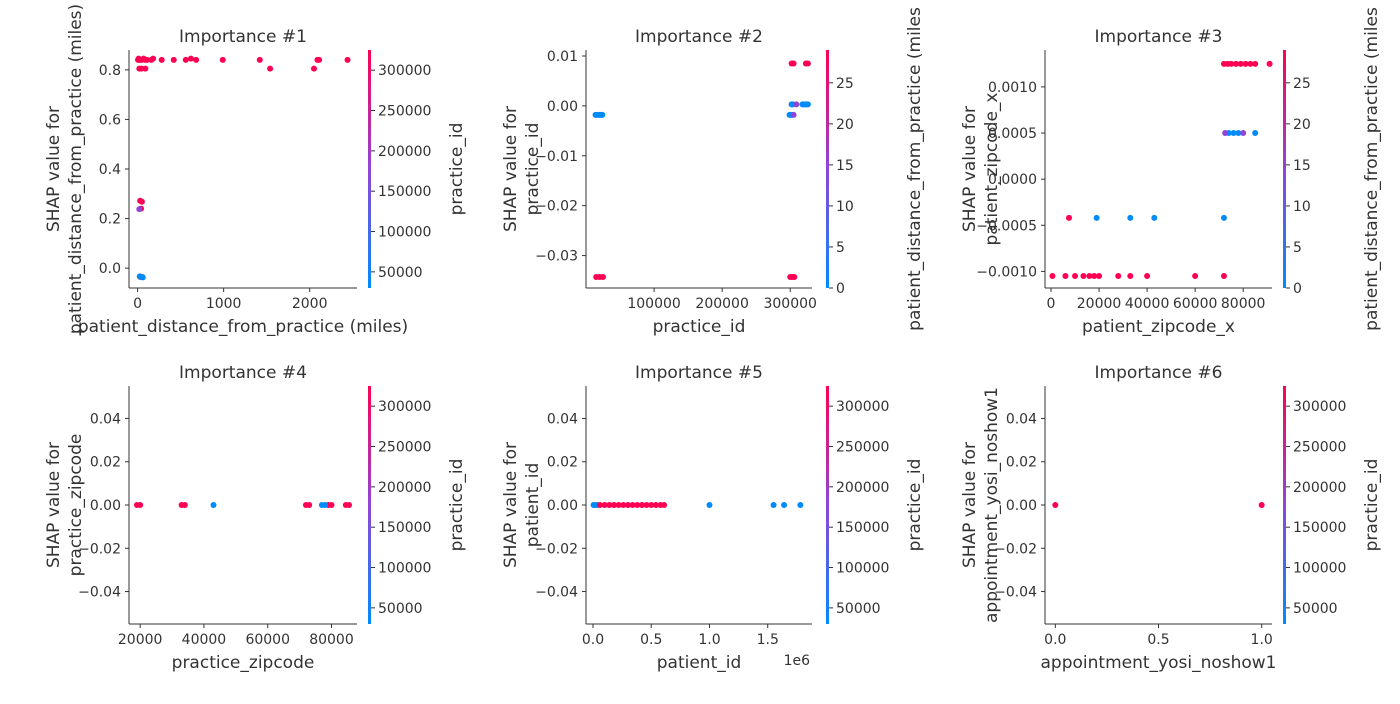  Describe the element at coordinates (1302, 166) in the screenshot. I see `colorbar-tick-label: 15` at that location.